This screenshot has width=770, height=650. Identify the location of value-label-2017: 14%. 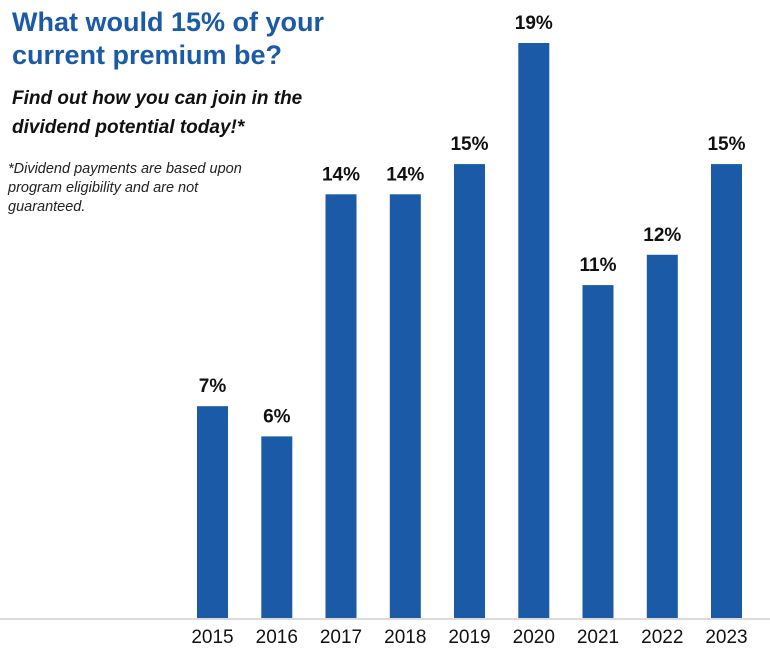
(341, 174).